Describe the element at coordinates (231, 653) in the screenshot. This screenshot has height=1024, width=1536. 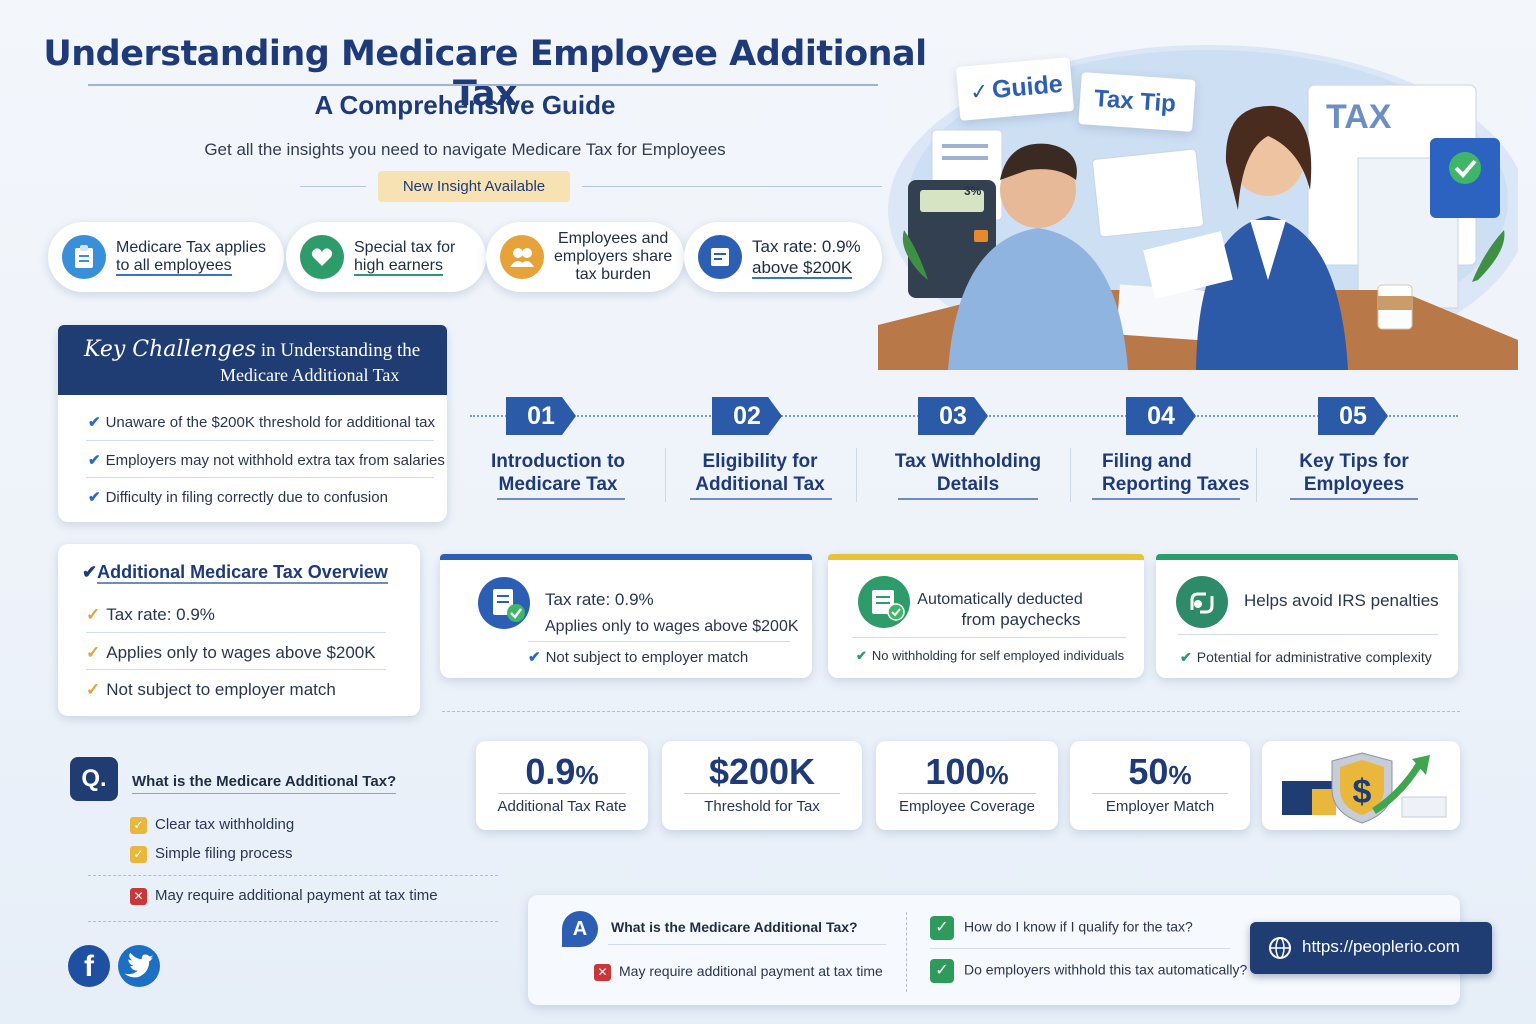
I see `overview-item: ✓ Applies only to wages above $200K` at that location.